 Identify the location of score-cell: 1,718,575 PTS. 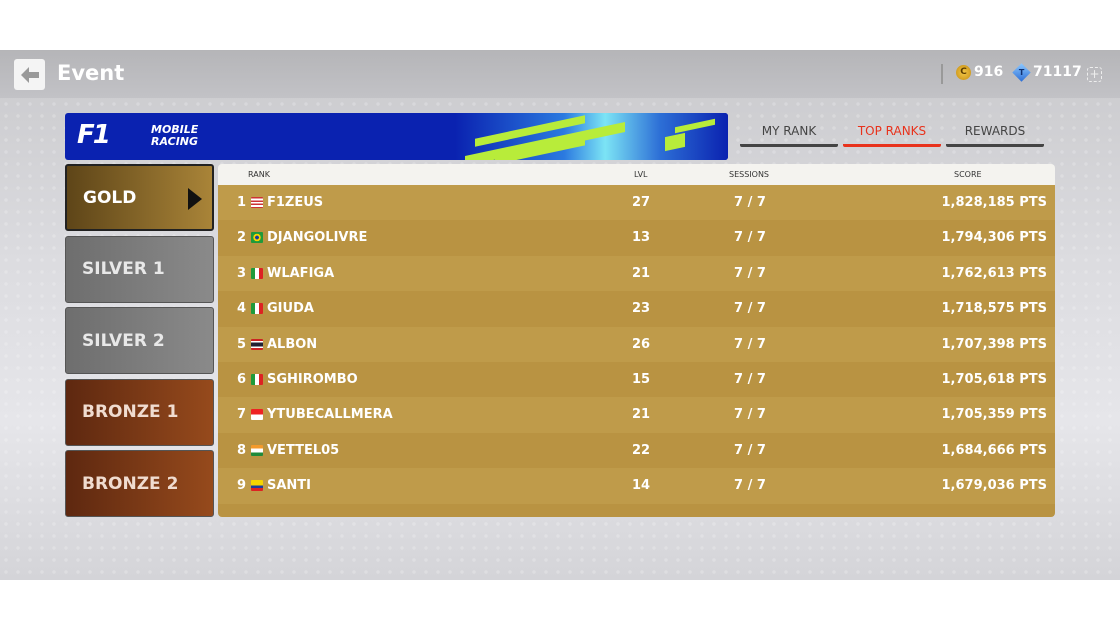
(994, 309).